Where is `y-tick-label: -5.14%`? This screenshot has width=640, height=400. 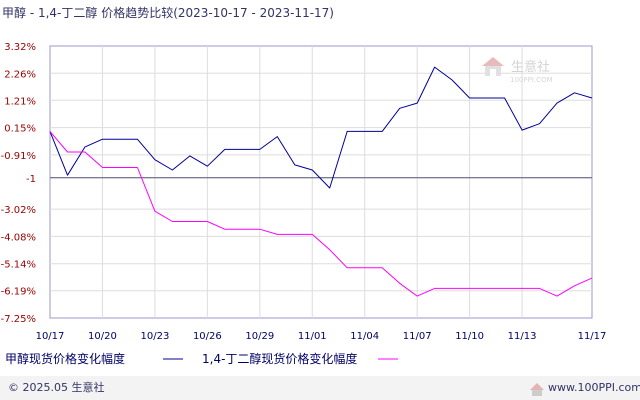
y-tick-label: -5.14% is located at coordinates (18, 265).